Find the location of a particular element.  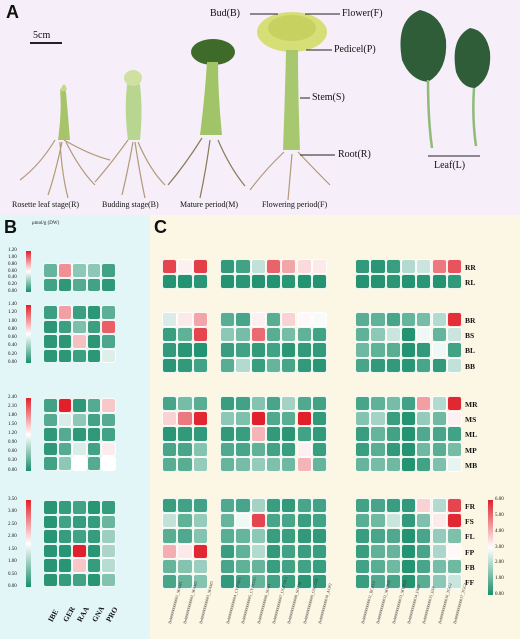

budding-plant-image is located at coordinates (130, 134).